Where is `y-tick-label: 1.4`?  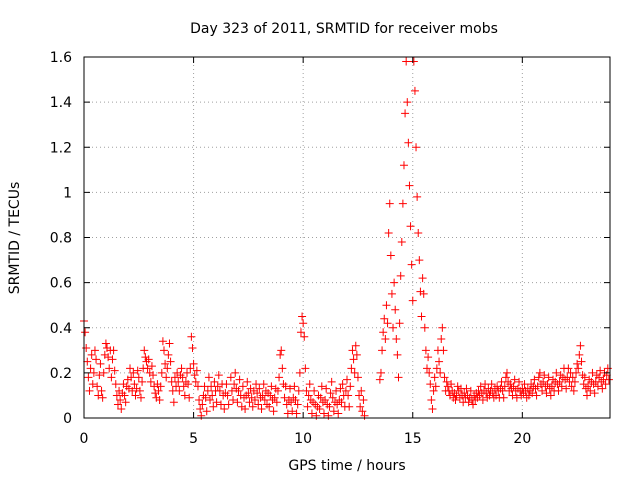 y-tick-label: 1.4 is located at coordinates (61, 103).